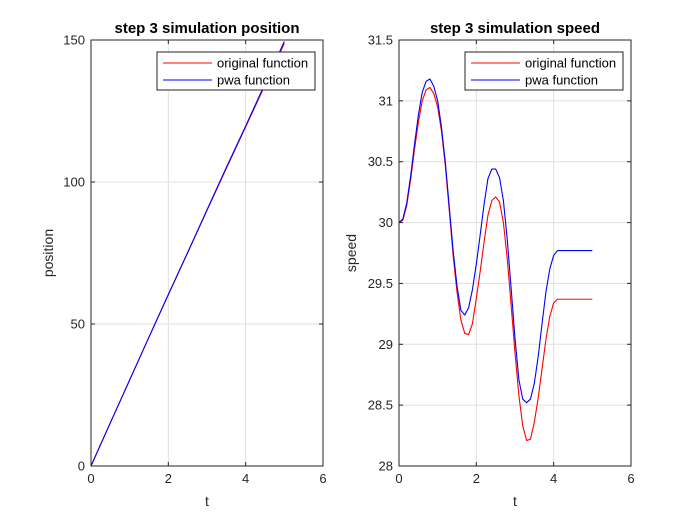 This screenshot has width=700, height=525. What do you see at coordinates (78, 324) in the screenshot?
I see `y-tick-label: 50` at bounding box center [78, 324].